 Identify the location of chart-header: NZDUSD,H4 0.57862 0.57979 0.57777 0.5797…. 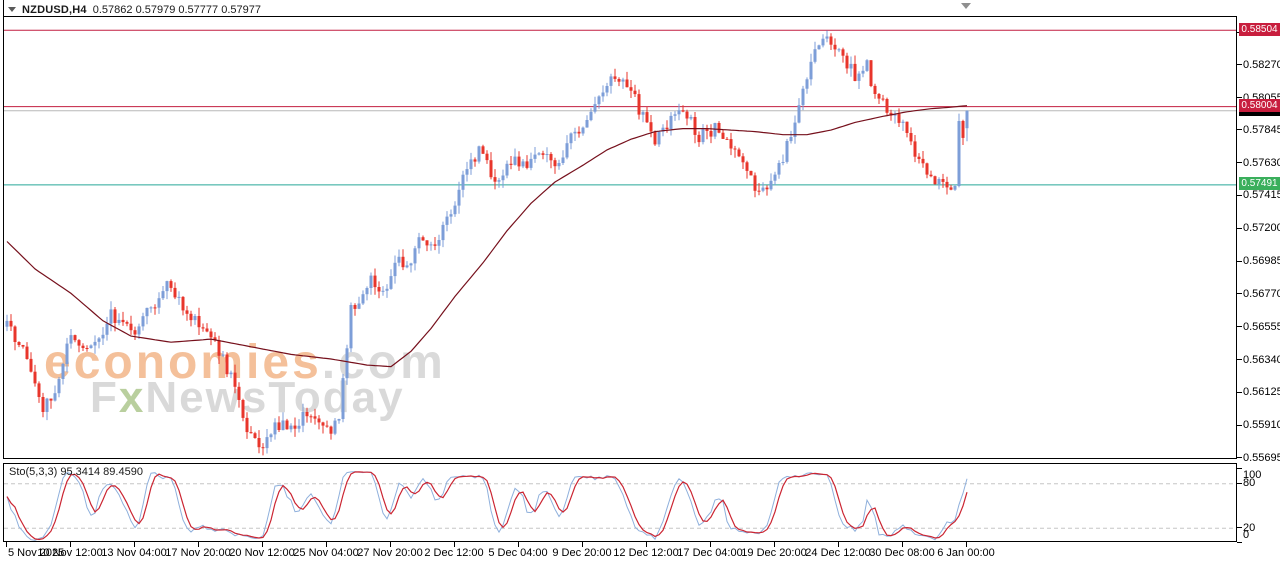
(134, 9).